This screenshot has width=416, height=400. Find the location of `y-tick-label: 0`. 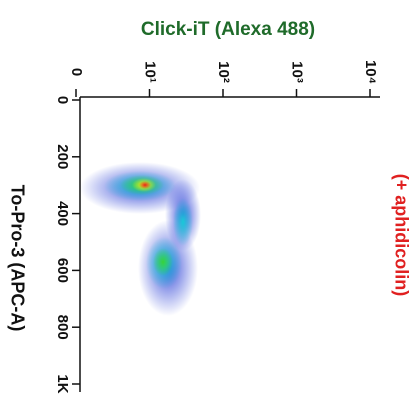

y-tick-label: 0 is located at coordinates (62, 100).